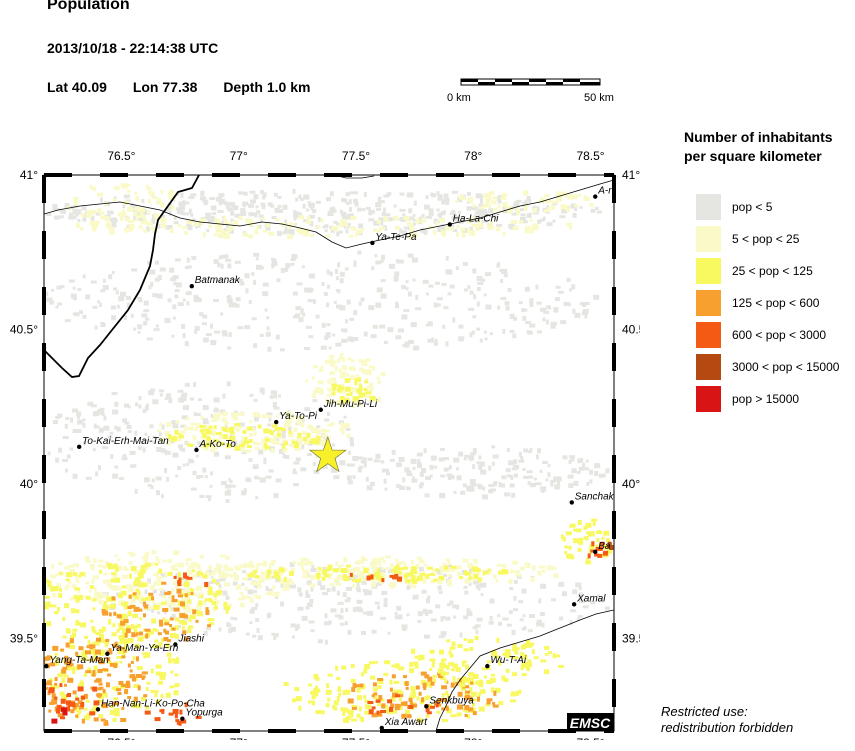 The height and width of the screenshot is (751, 855). What do you see at coordinates (98, 709) in the screenshot?
I see `city-marker` at bounding box center [98, 709].